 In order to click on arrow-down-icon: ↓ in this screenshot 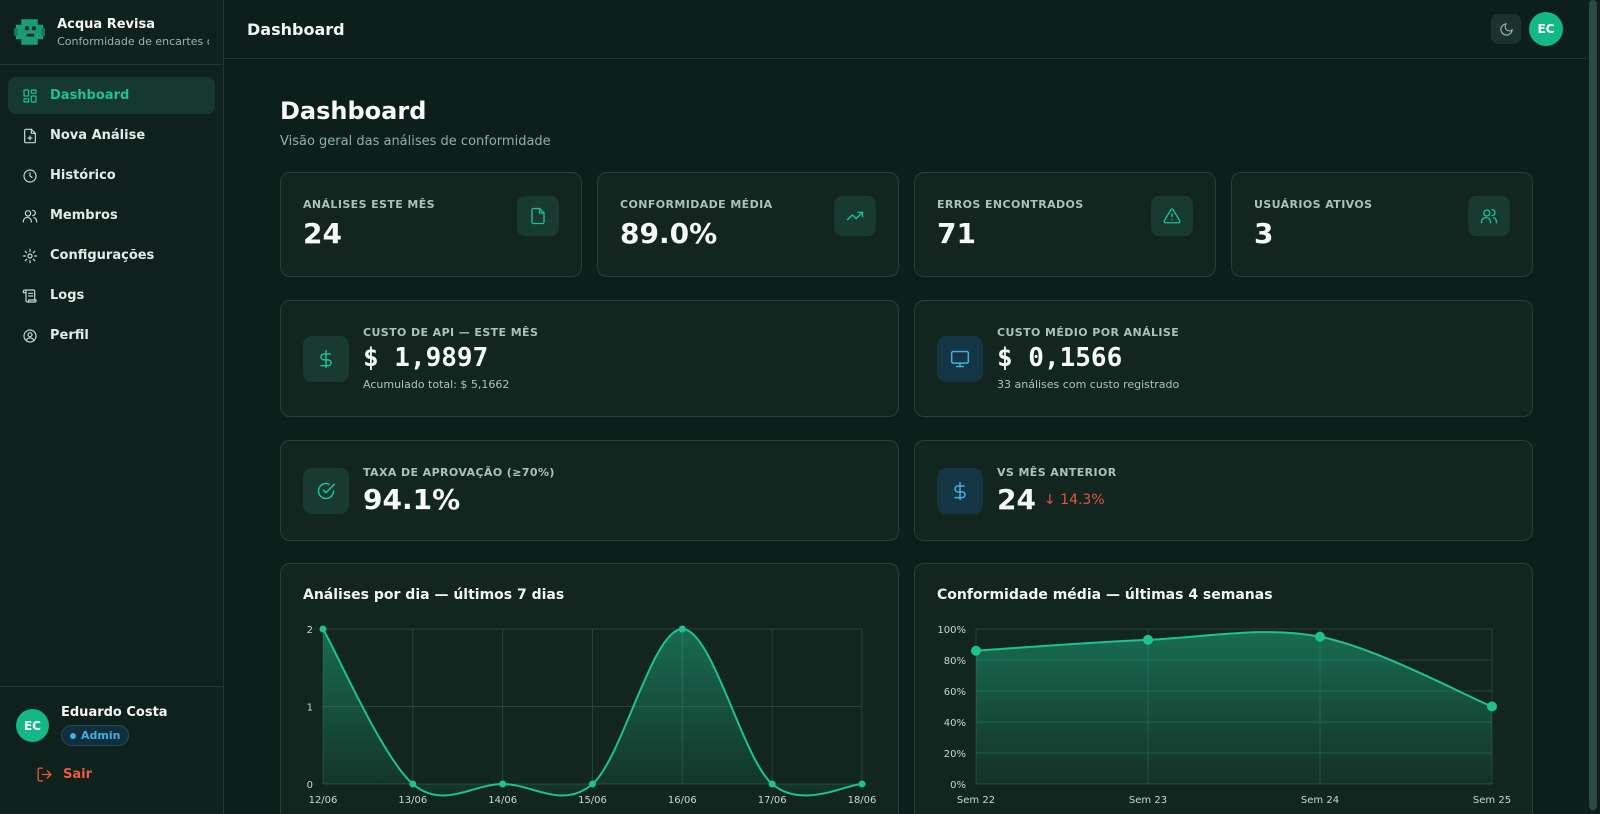, I will do `click(1049, 499)`.